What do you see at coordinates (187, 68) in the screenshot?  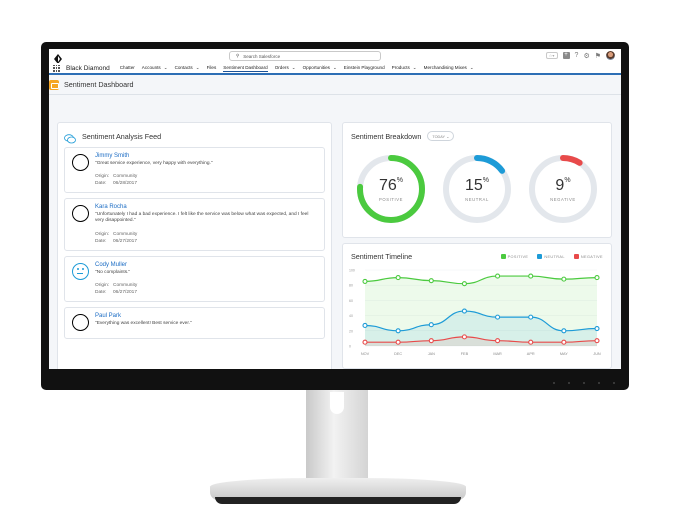 I see `nav-tab-2: Contacts ⌄` at bounding box center [187, 68].